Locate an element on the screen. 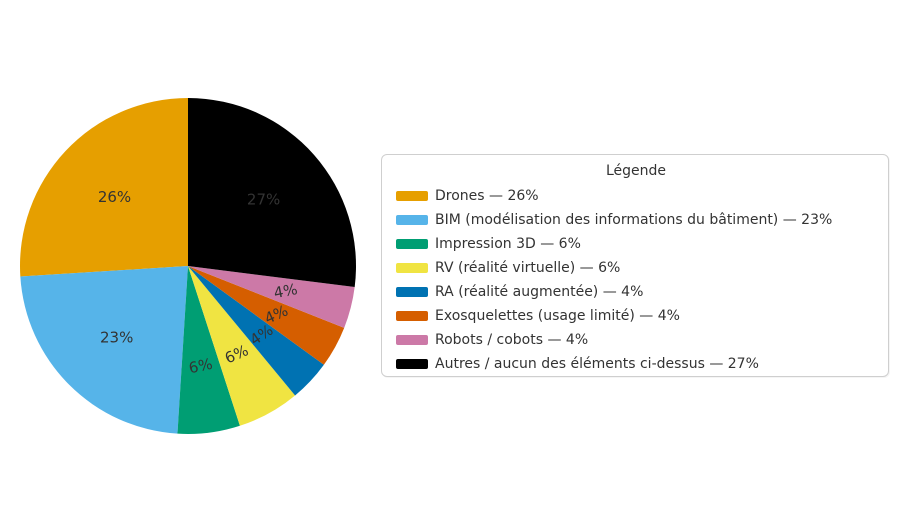 The image size is (900, 506). legend-entry-2: Impression 3D — 6% is located at coordinates (636, 244).